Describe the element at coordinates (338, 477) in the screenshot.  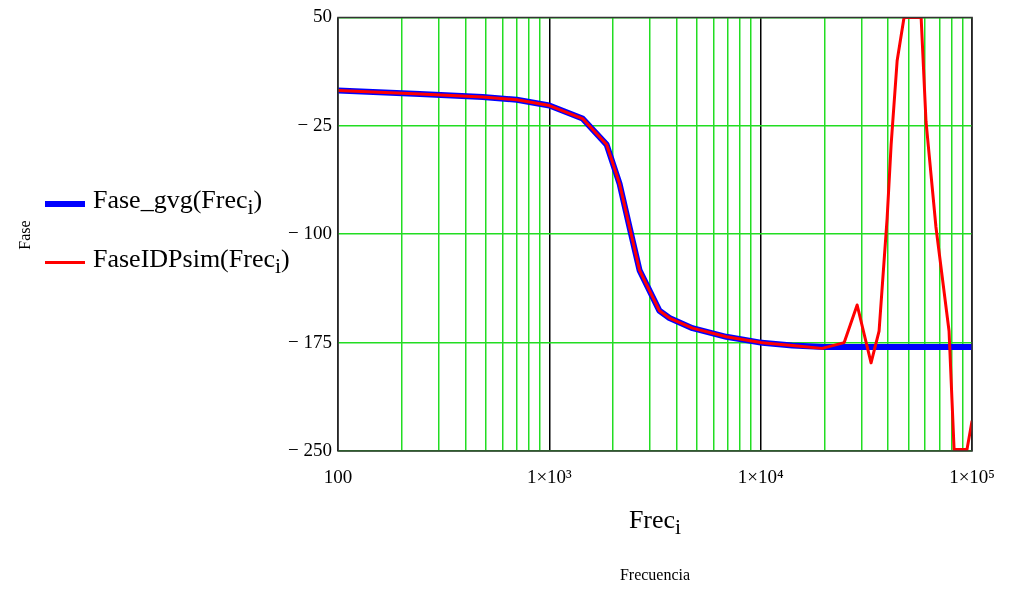
I see `x-tick-label: 100` at that location.